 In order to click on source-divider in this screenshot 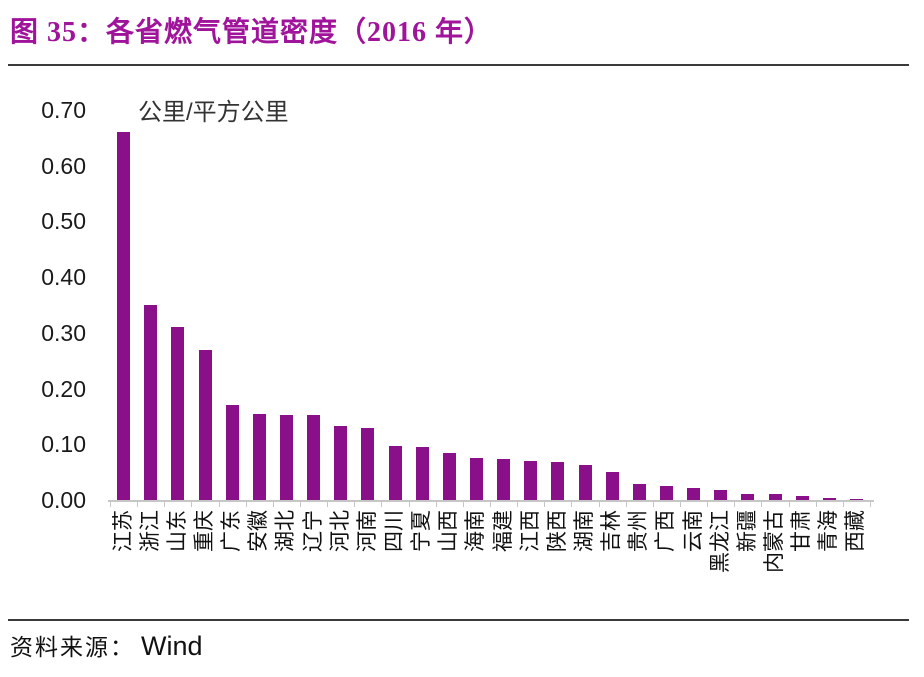, I will do `click(458, 620)`.